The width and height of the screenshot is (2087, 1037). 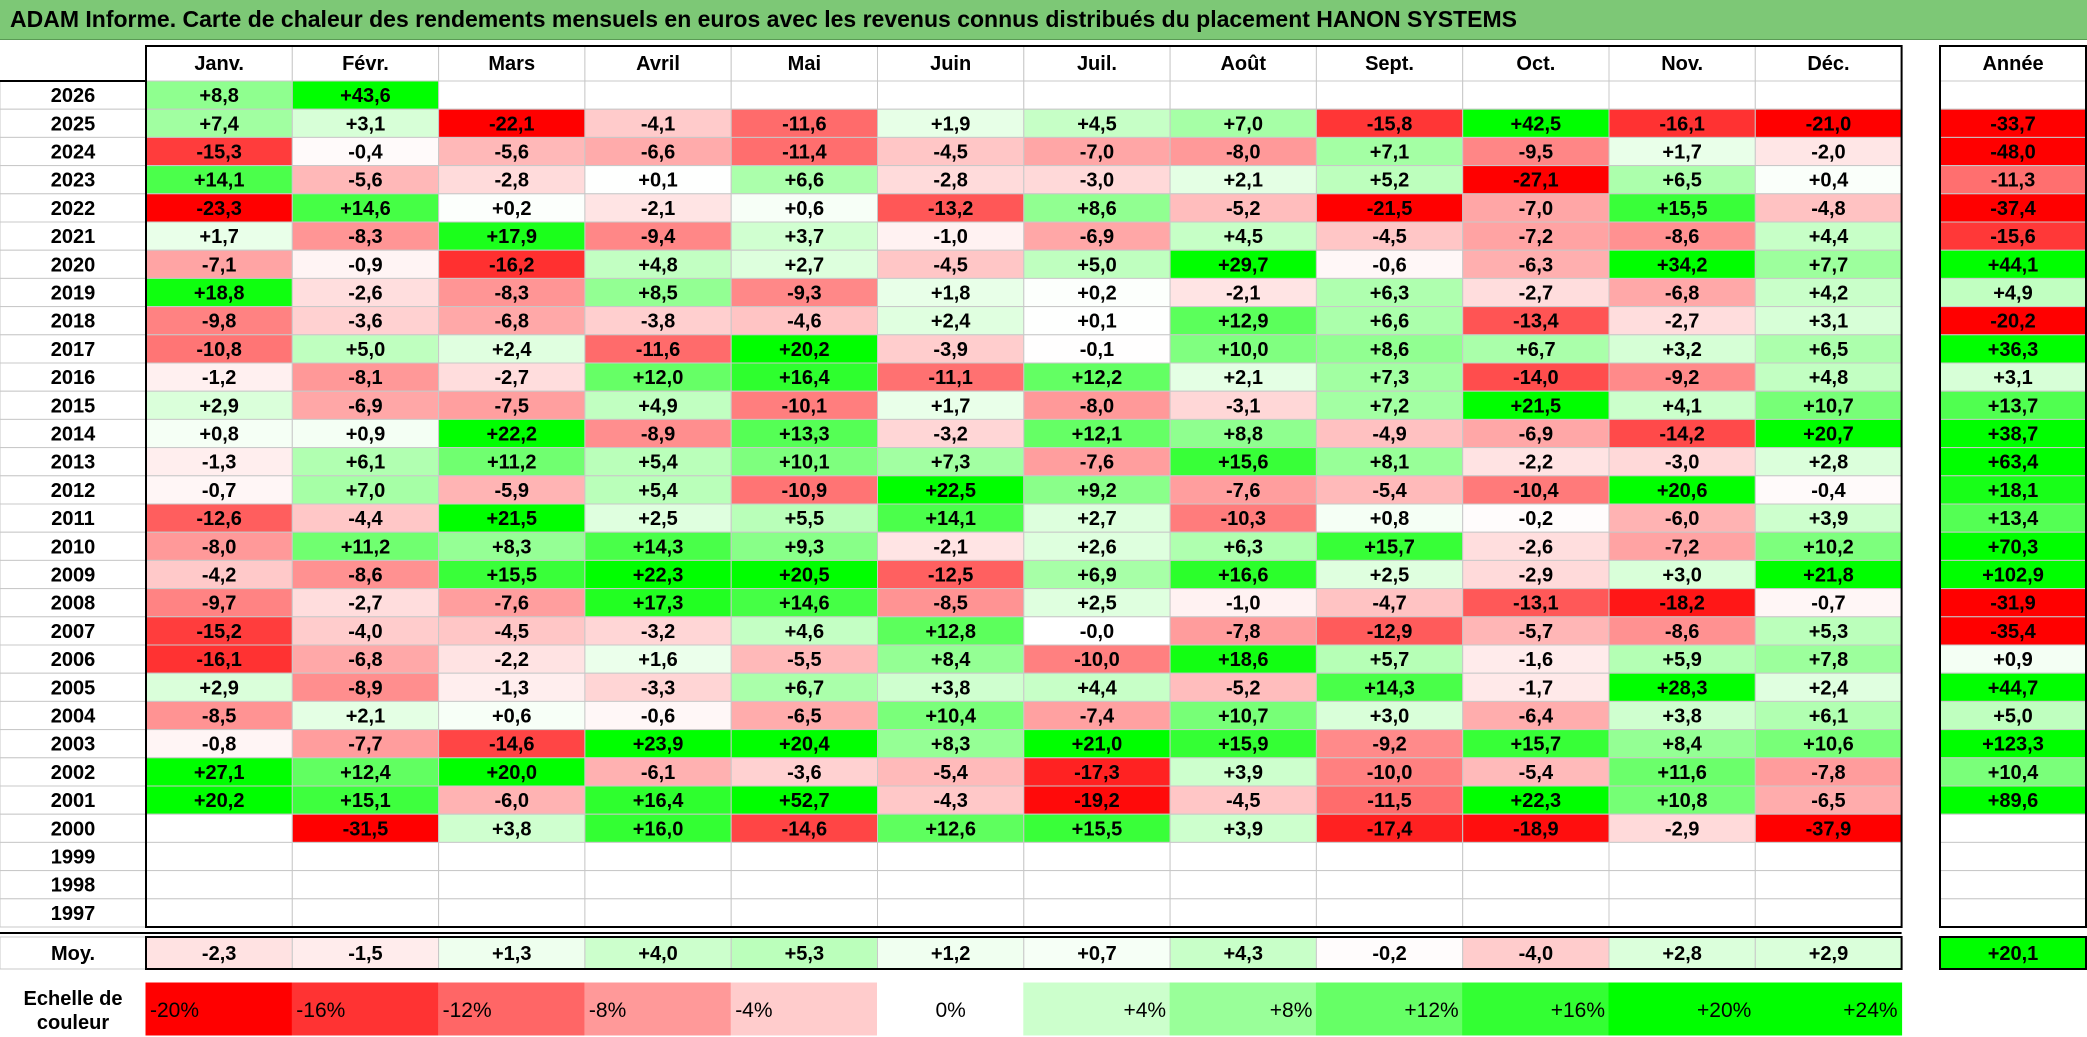 I want to click on heat-cell-label: +1,9, so click(x=950, y=124).